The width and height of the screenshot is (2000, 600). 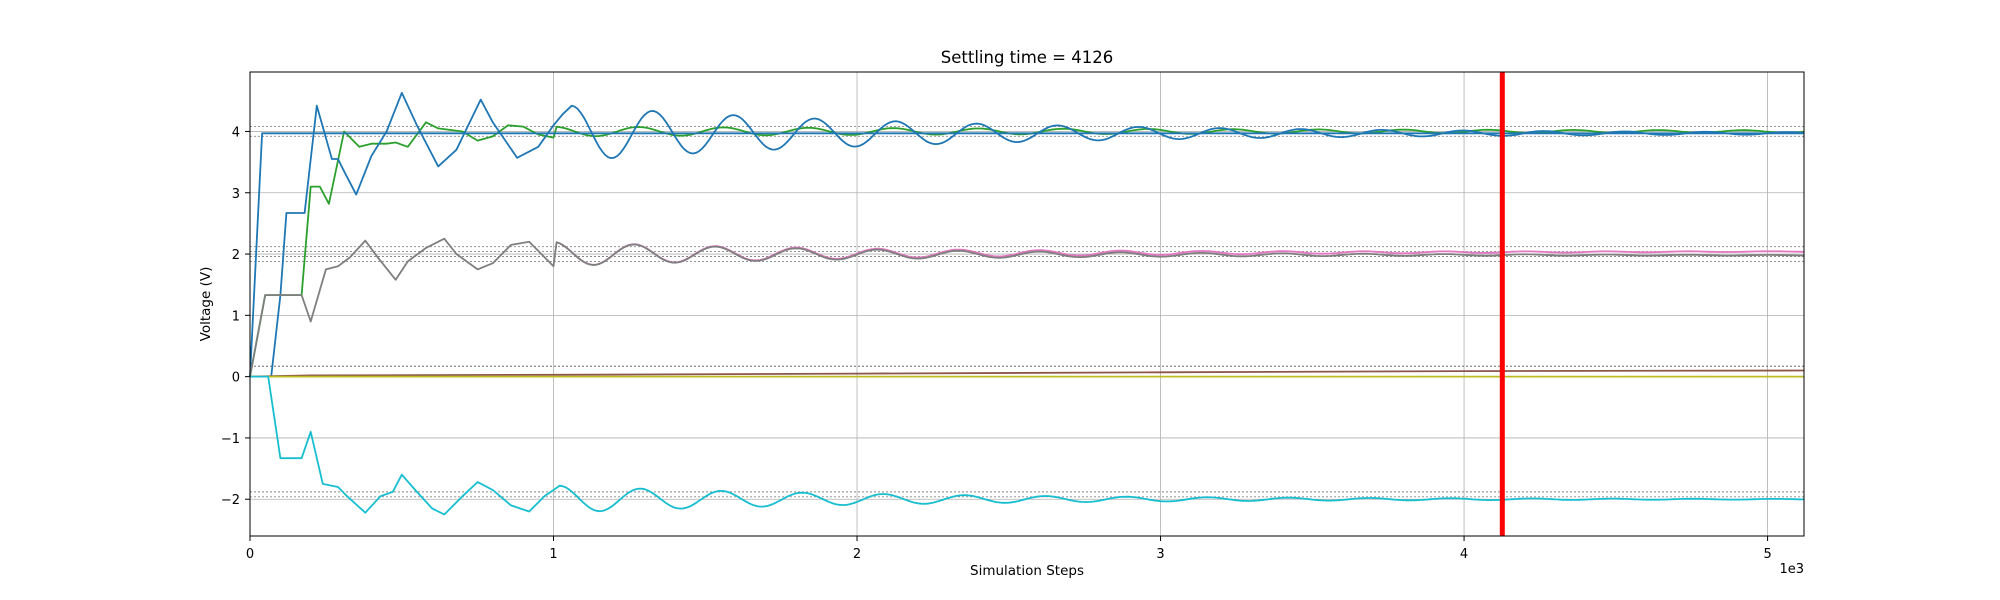 I want to click on y-axis-label: Voltage (V), so click(x=206, y=304).